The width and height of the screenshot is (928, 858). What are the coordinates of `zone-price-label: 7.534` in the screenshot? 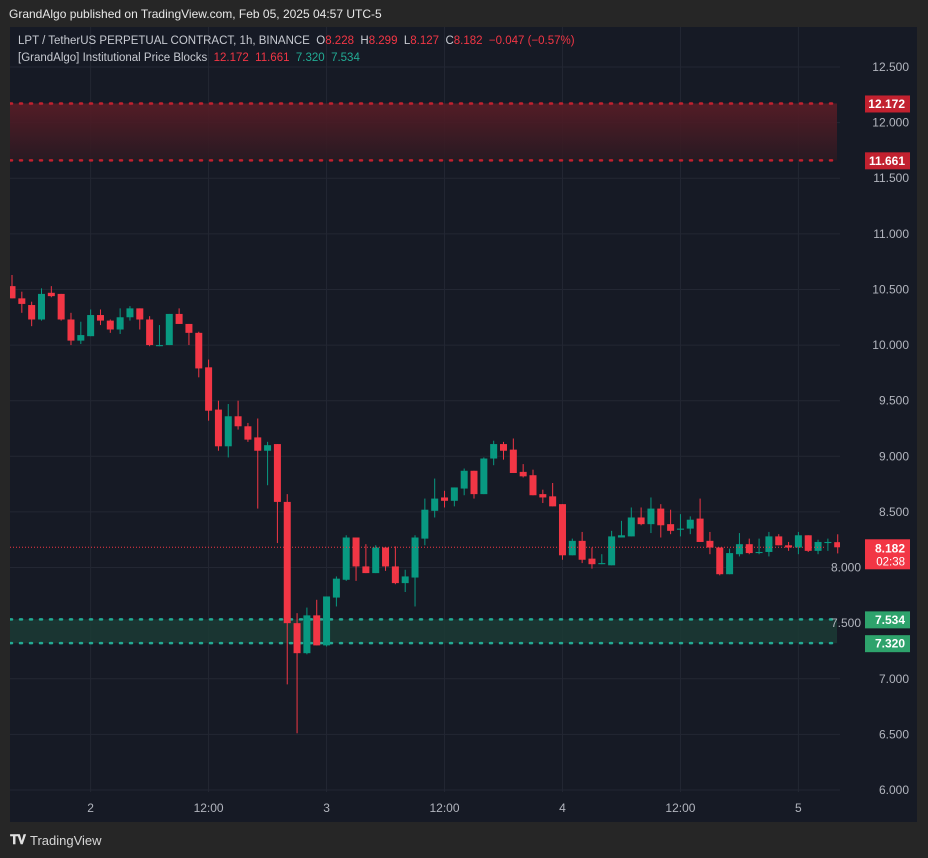 It's located at (890, 620).